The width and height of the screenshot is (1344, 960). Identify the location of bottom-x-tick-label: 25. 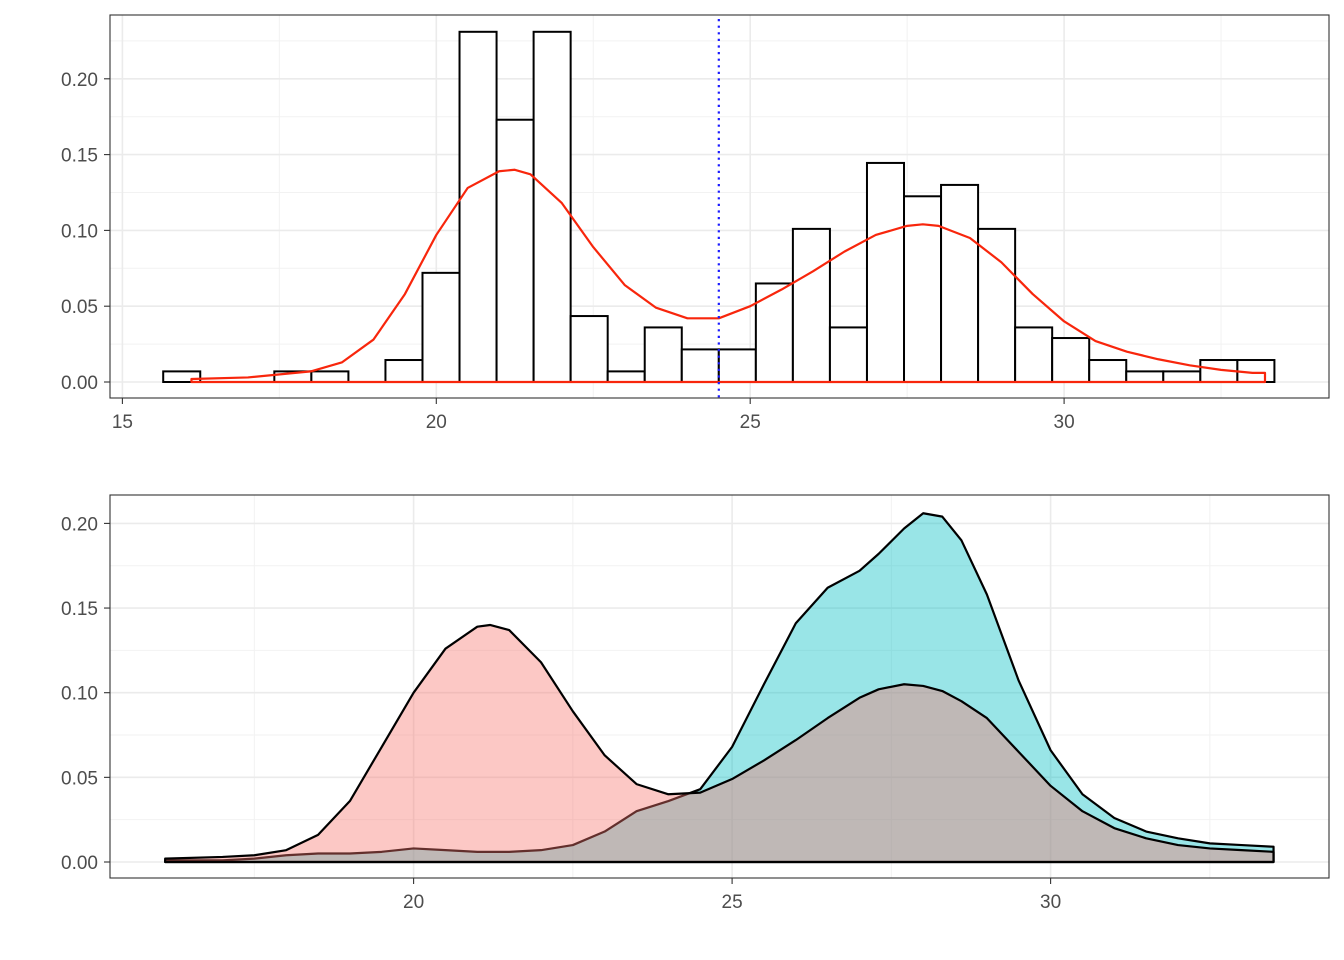
(732, 902).